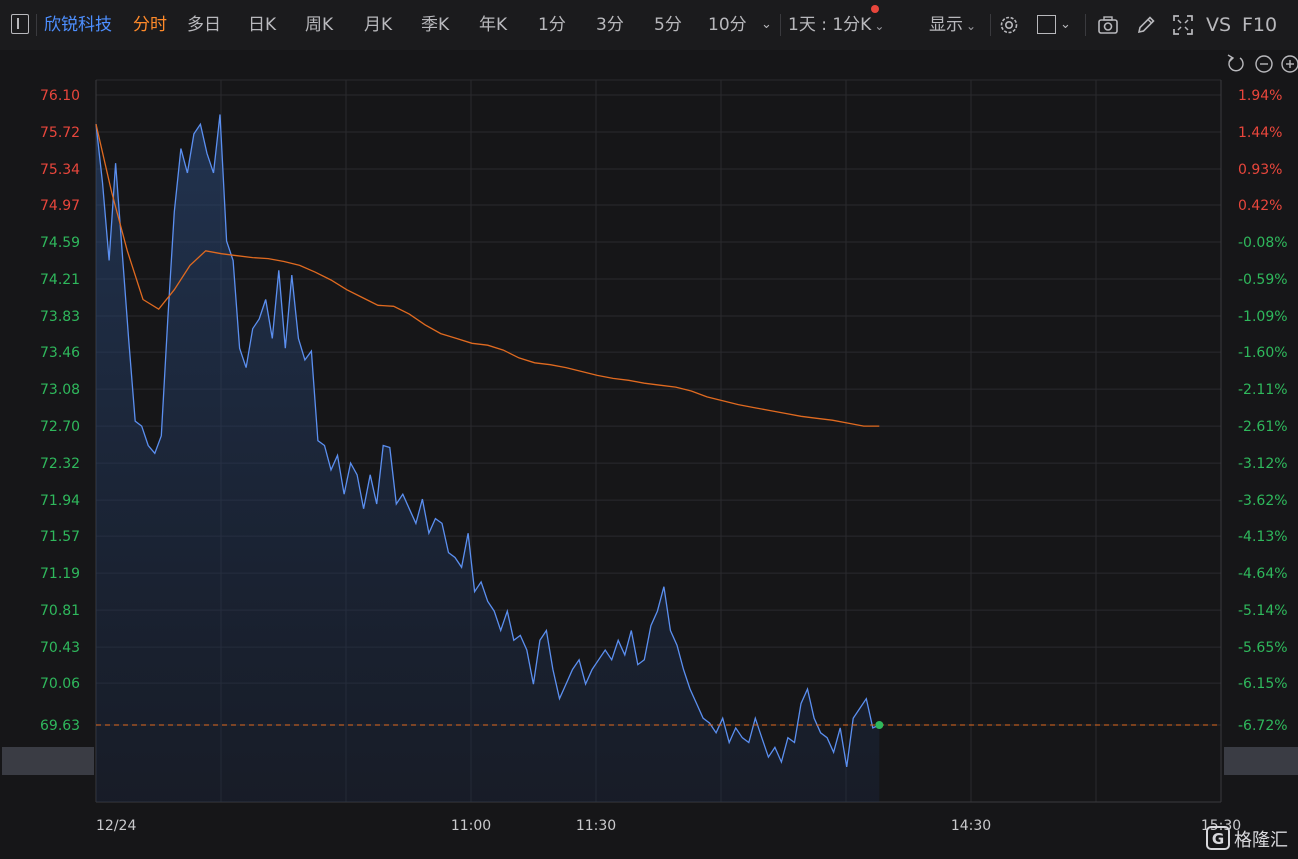  Describe the element at coordinates (378, 25) in the screenshot. I see `tab-monthly-k: 月K` at that location.